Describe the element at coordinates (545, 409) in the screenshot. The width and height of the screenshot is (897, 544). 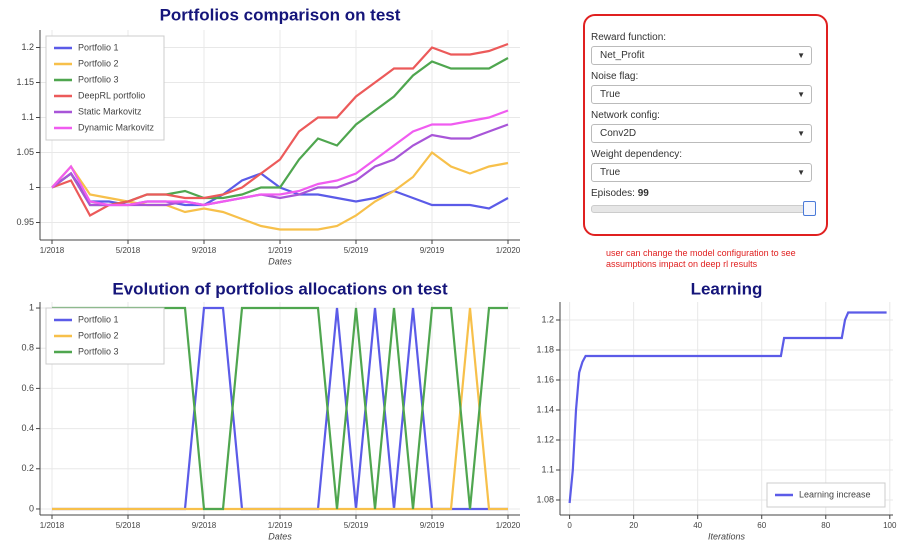
I see `y-tick-label: 1.14` at that location.